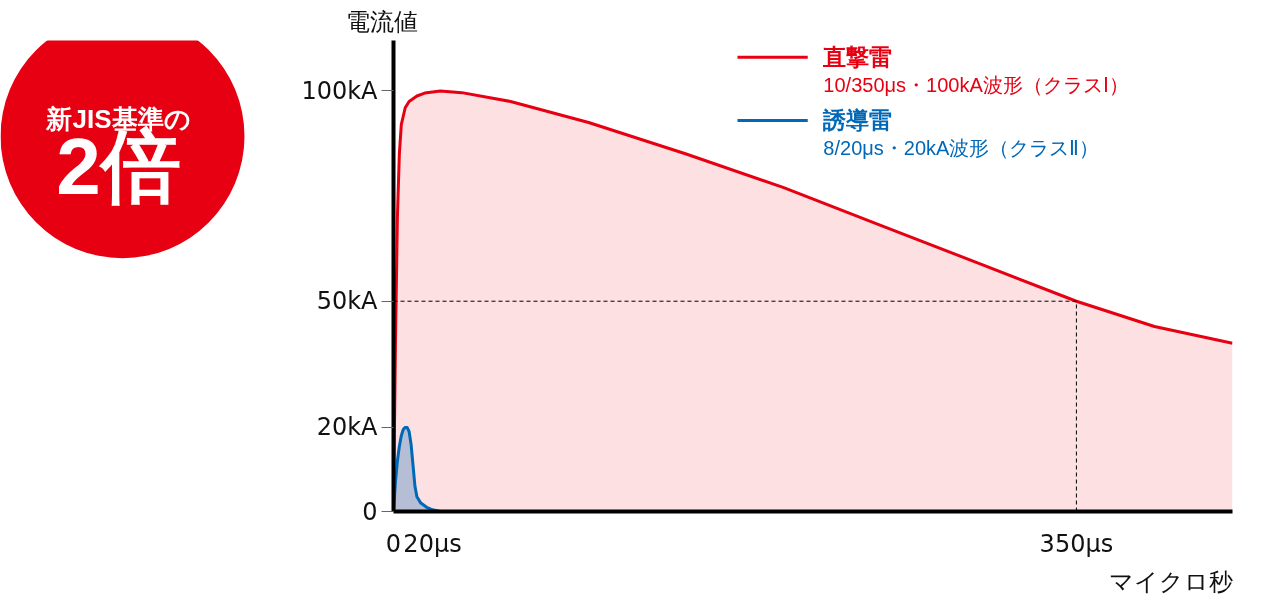  I want to click on x-tick-label: 0, so click(393, 543).